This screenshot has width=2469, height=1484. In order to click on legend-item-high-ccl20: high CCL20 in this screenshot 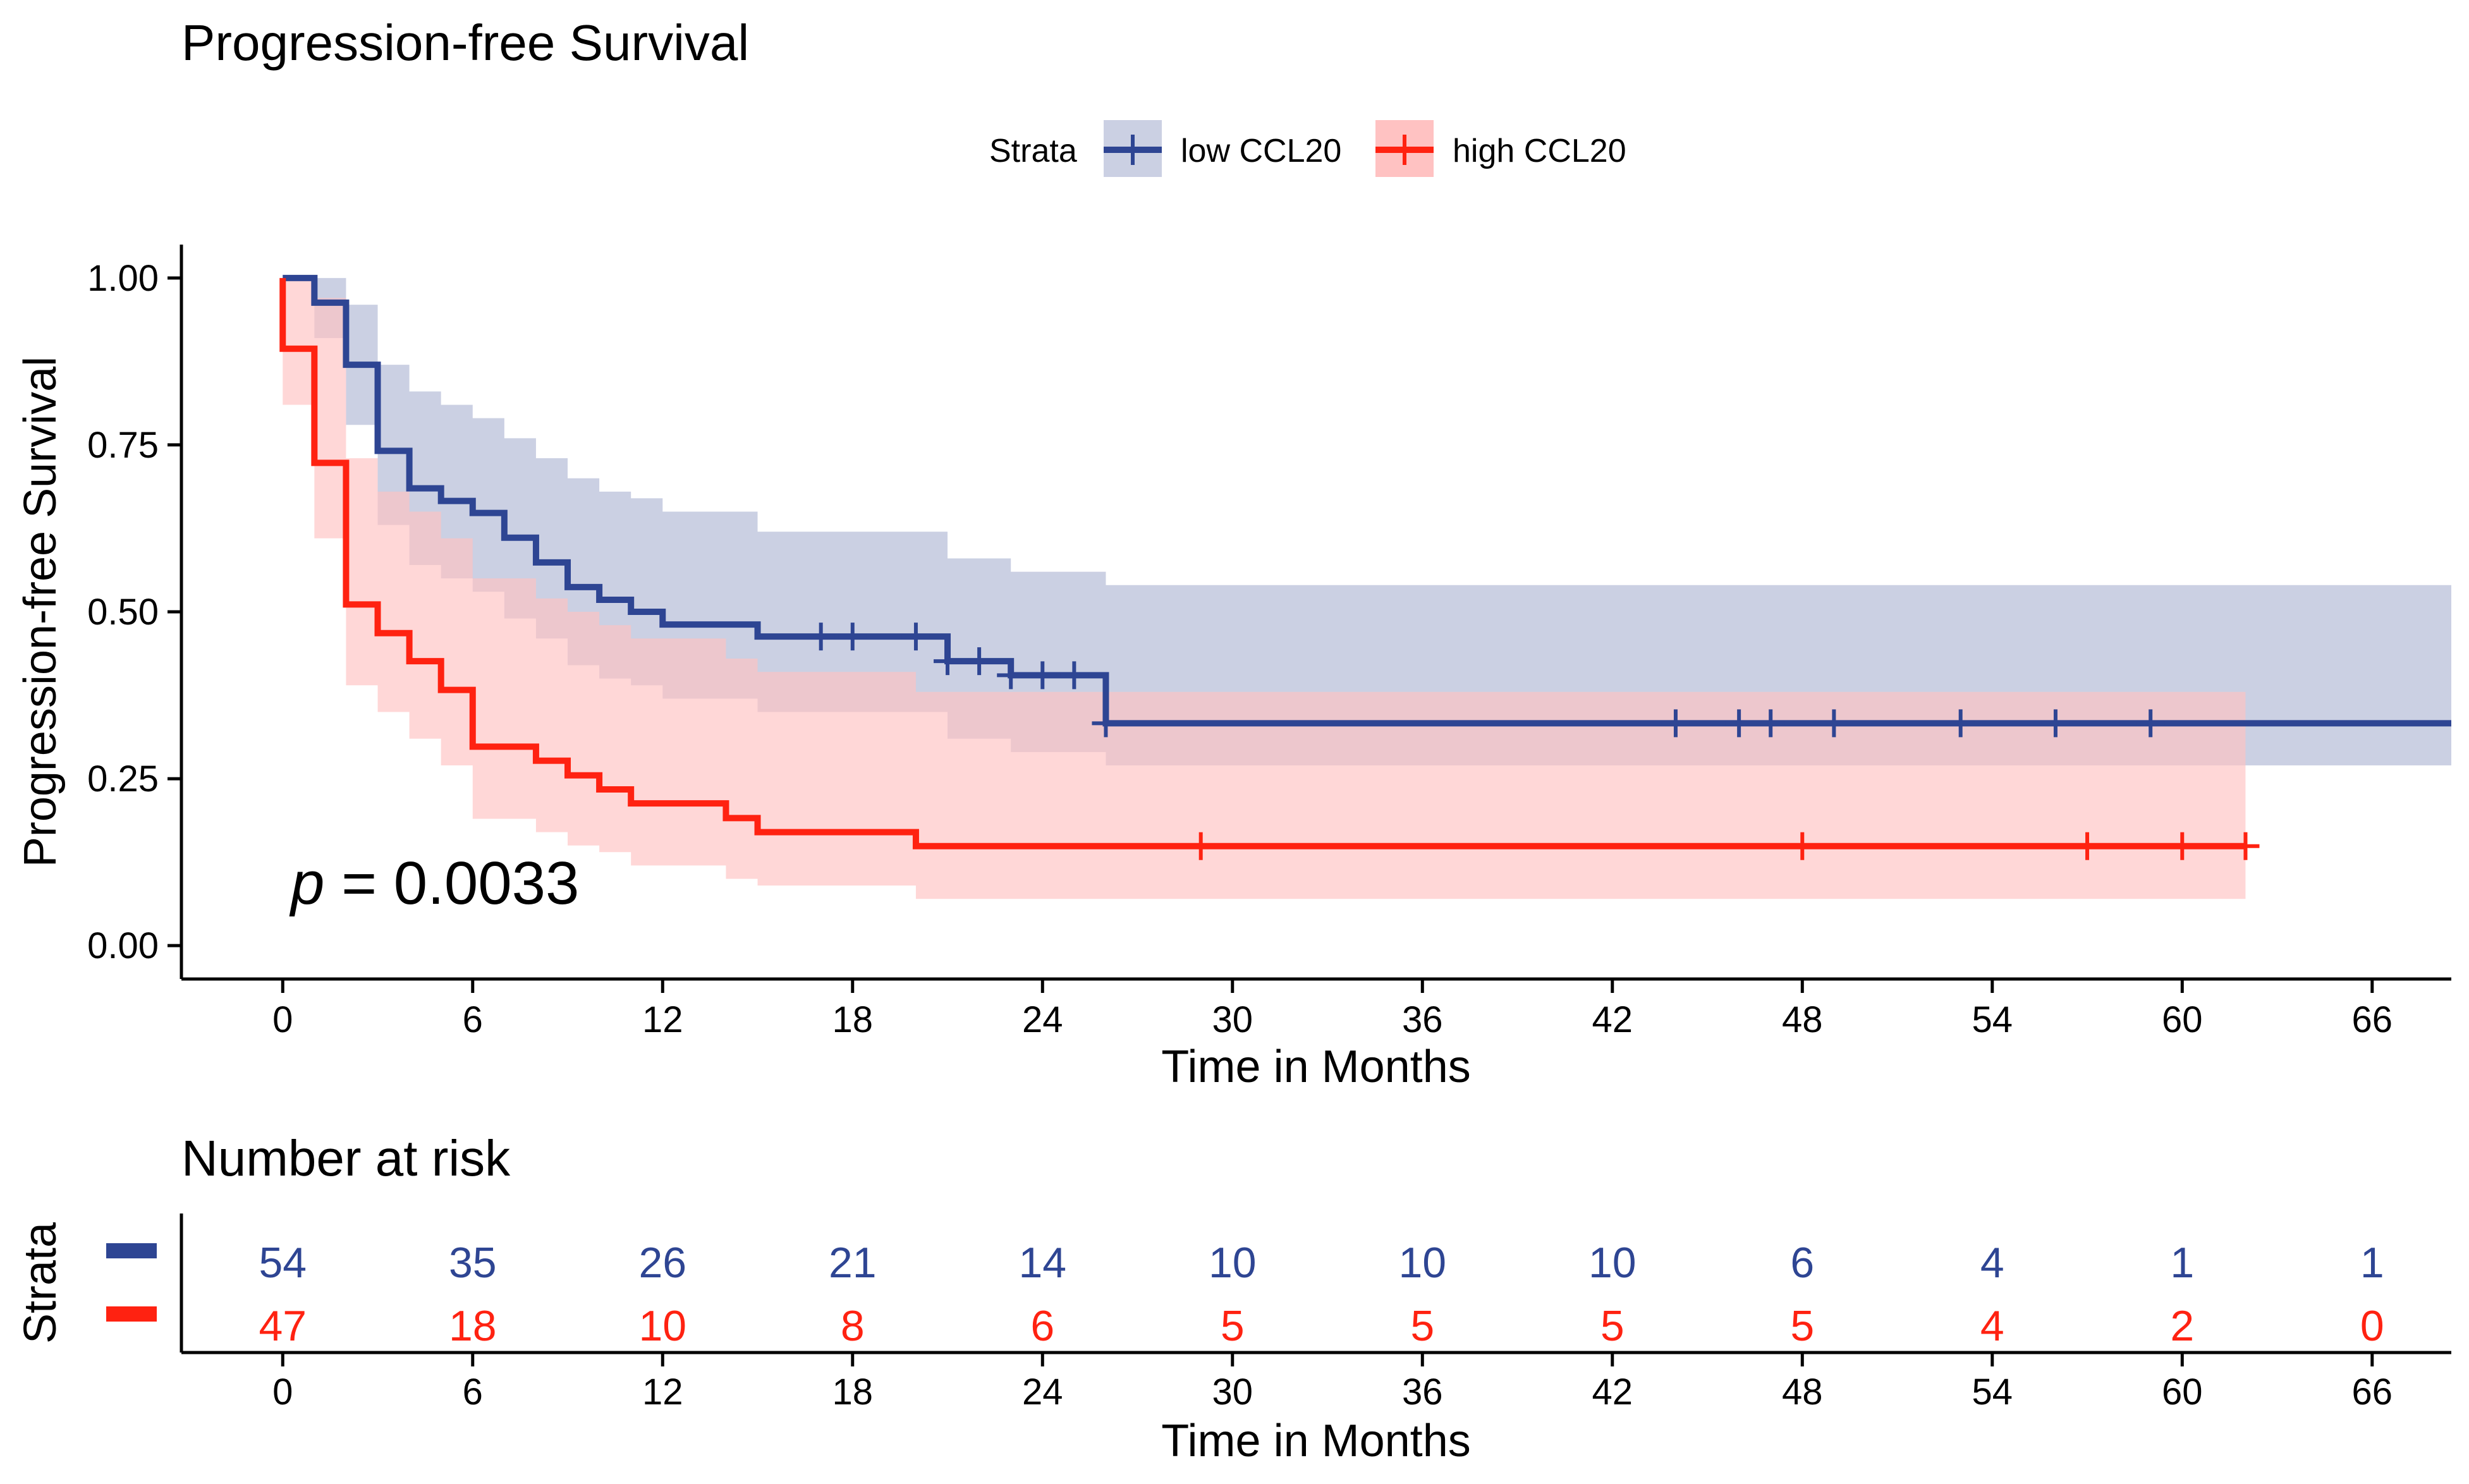, I will do `click(1500, 148)`.